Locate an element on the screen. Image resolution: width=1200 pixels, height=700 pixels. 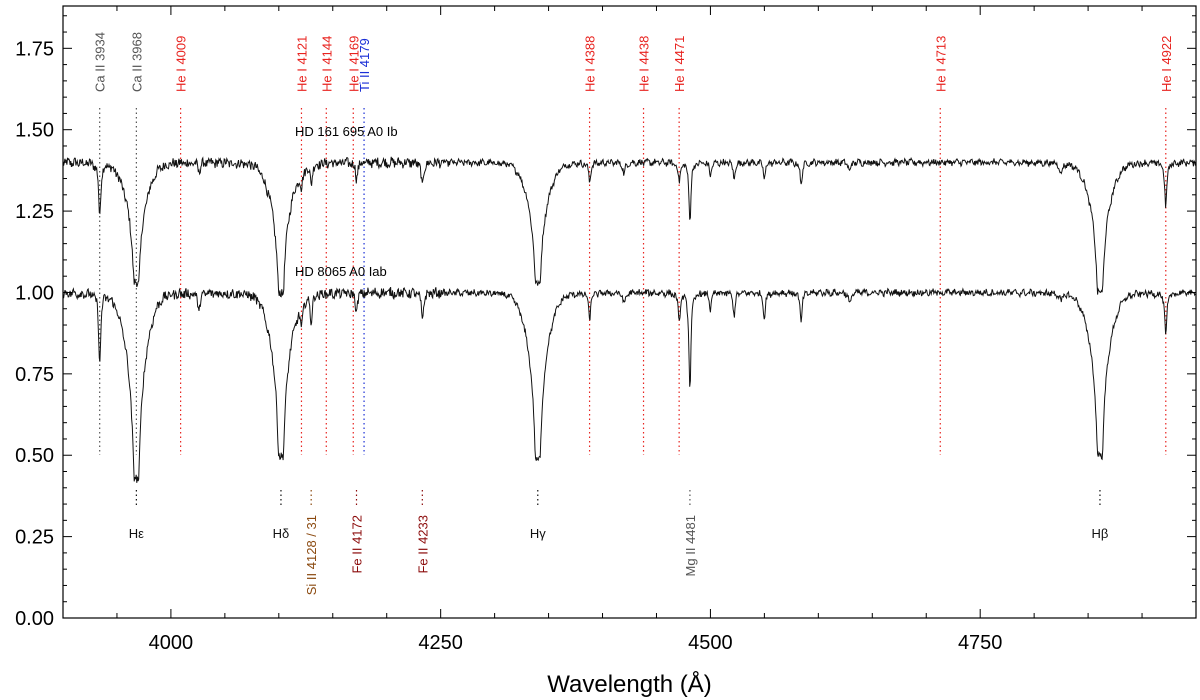
x-tick-label: 4000 is located at coordinates (171, 643).